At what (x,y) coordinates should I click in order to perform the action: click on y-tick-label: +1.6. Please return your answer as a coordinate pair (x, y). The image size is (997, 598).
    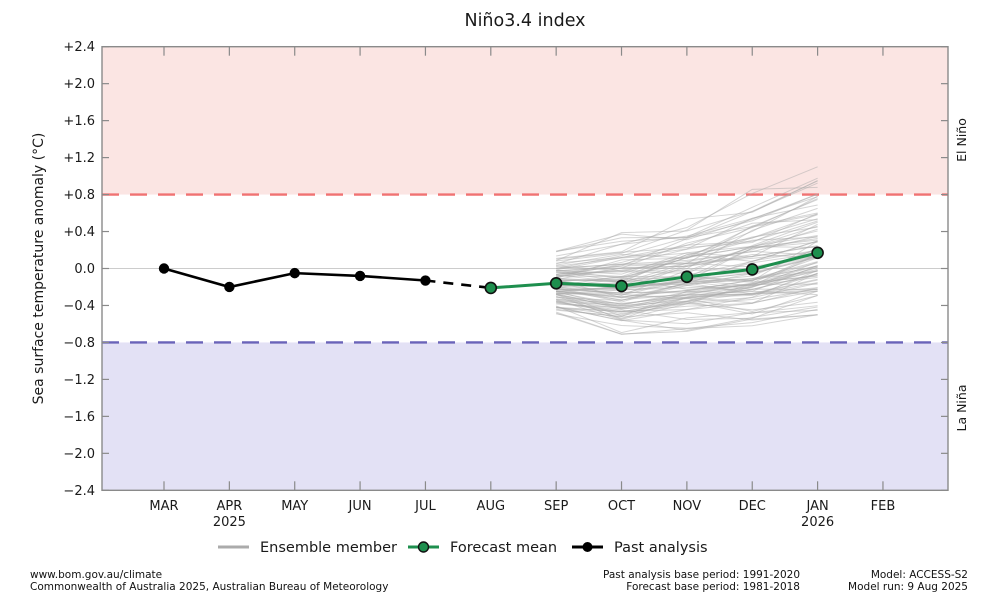
    Looking at the image, I should click on (79, 121).